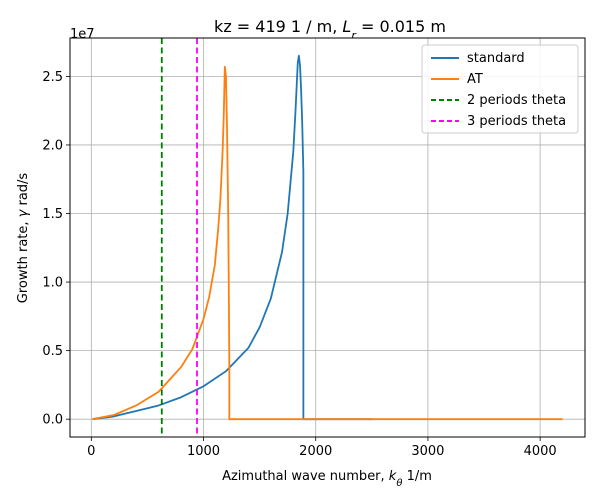  Describe the element at coordinates (52, 145) in the screenshot. I see `y-tick-label: 2.0` at that location.